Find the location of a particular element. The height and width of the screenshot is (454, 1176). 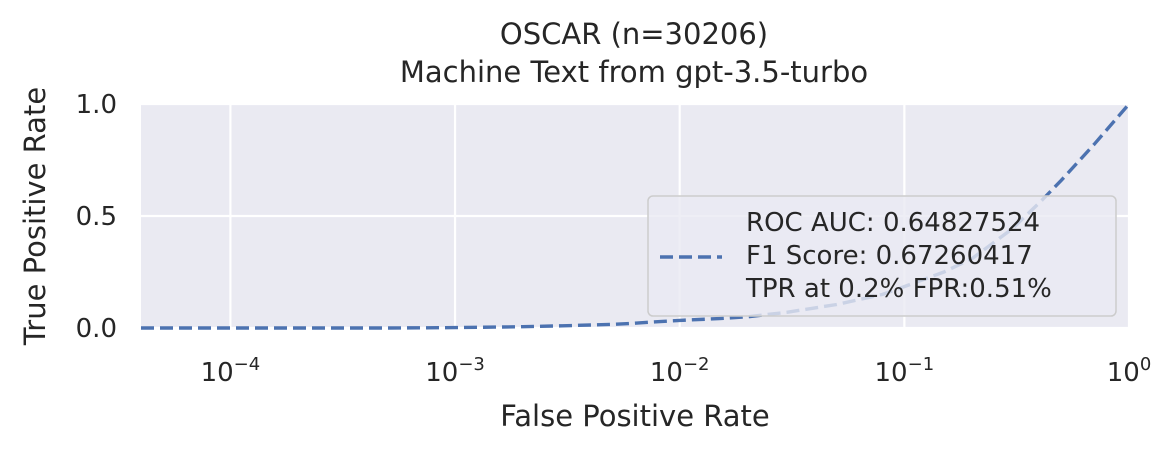

legend-entry: F1 Score: 0.67260417 is located at coordinates (889, 256).